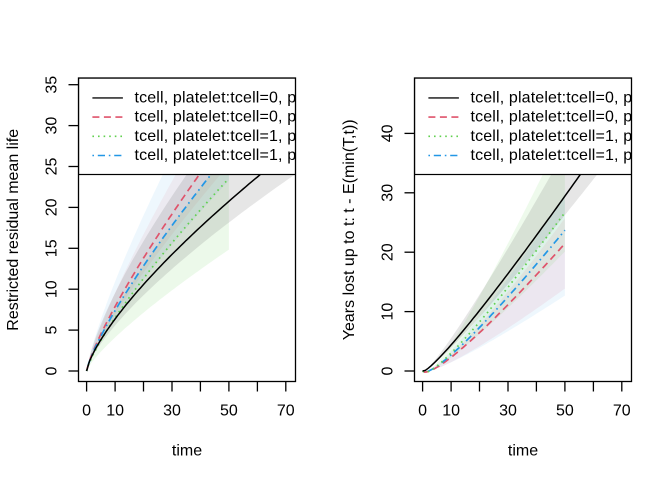 This screenshot has width=672, height=485. I want to click on svg-text: Restricted residual mean life, so click(13, 230).